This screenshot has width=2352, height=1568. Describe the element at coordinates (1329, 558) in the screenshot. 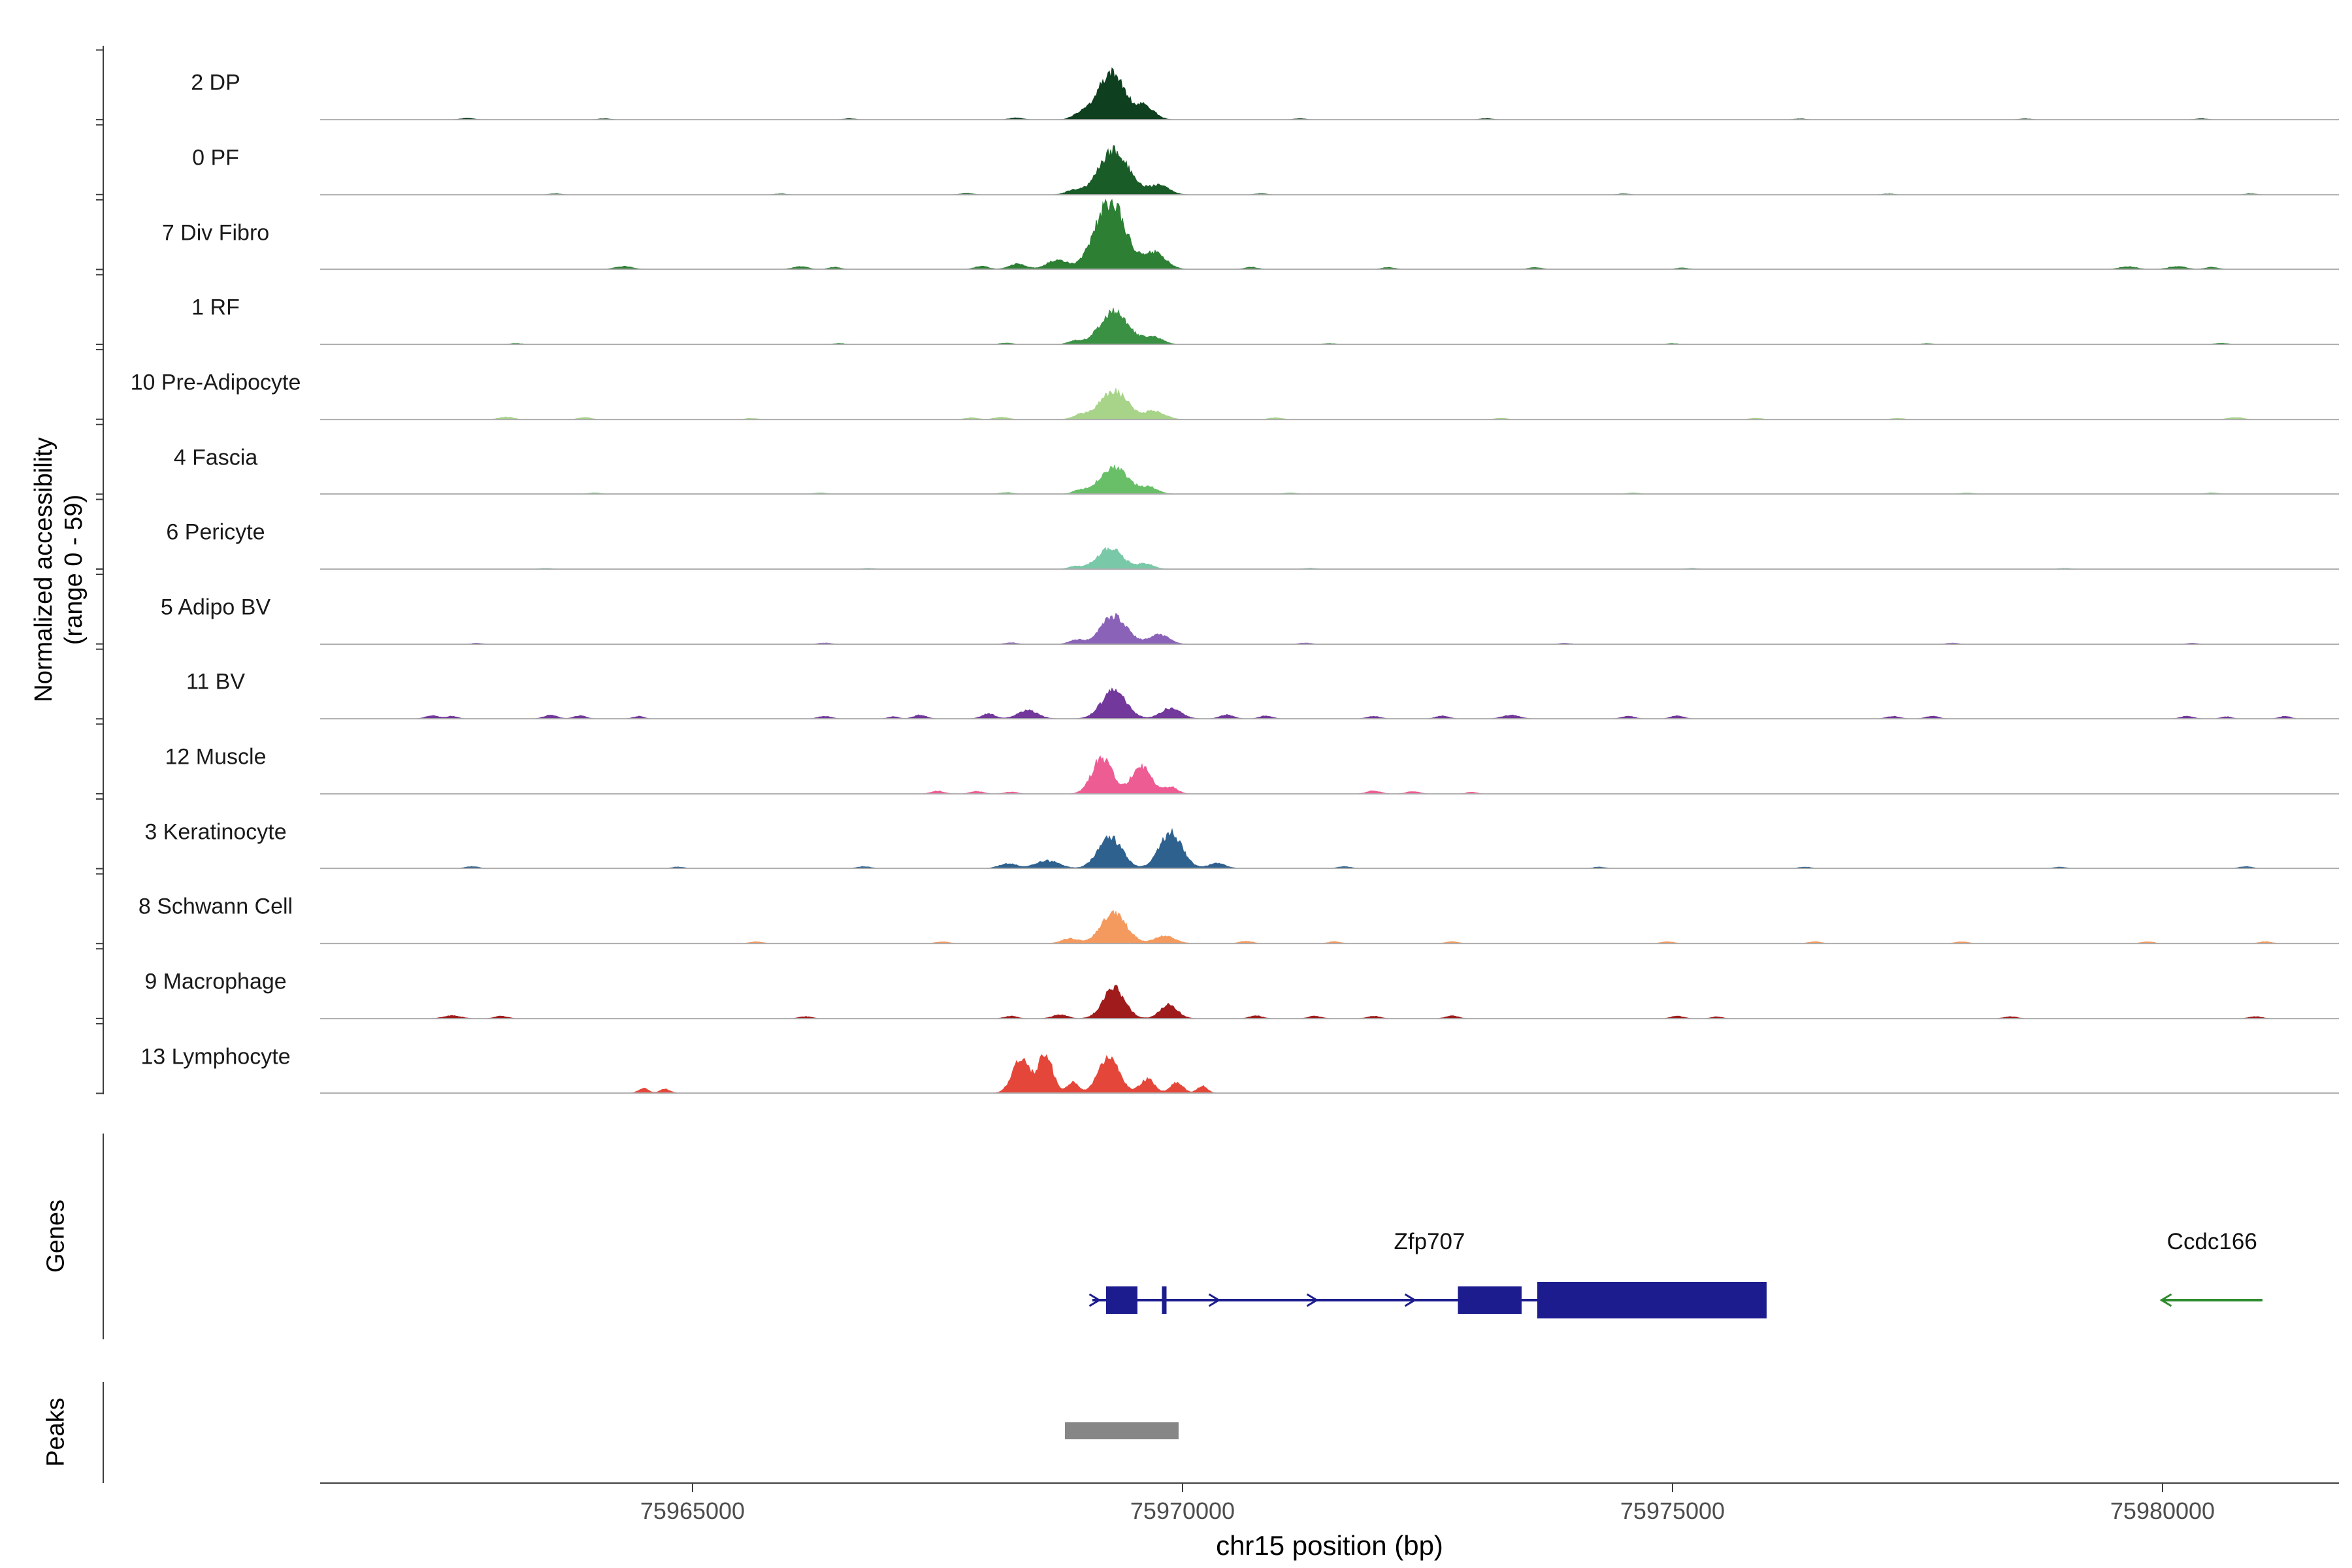

I see `track-signal-6-pericyte` at that location.